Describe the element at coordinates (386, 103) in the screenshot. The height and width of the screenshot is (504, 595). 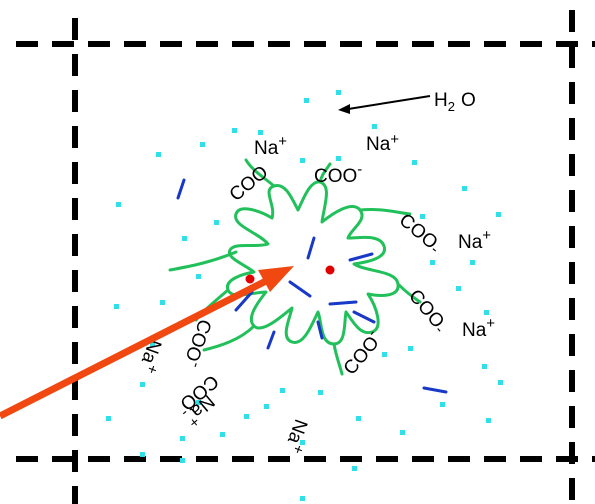
I see `arrow-left-icon` at that location.